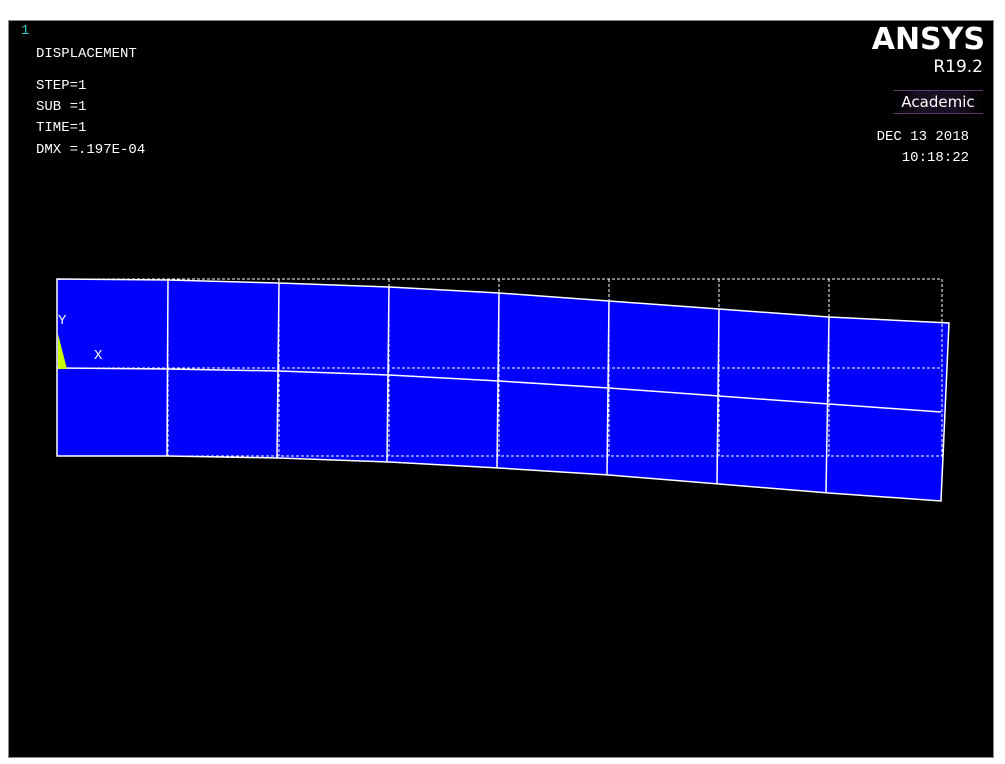 The width and height of the screenshot is (1005, 764). Describe the element at coordinates (62, 321) in the screenshot. I see `axis-y-label: Y` at that location.